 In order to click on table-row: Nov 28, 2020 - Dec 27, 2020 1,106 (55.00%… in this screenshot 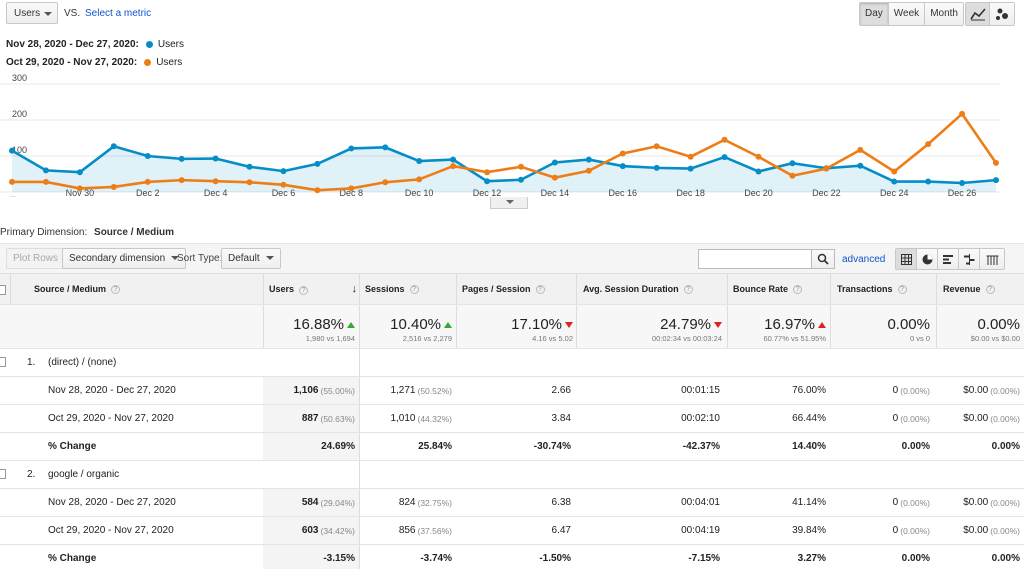, I will do `click(512, 391)`.